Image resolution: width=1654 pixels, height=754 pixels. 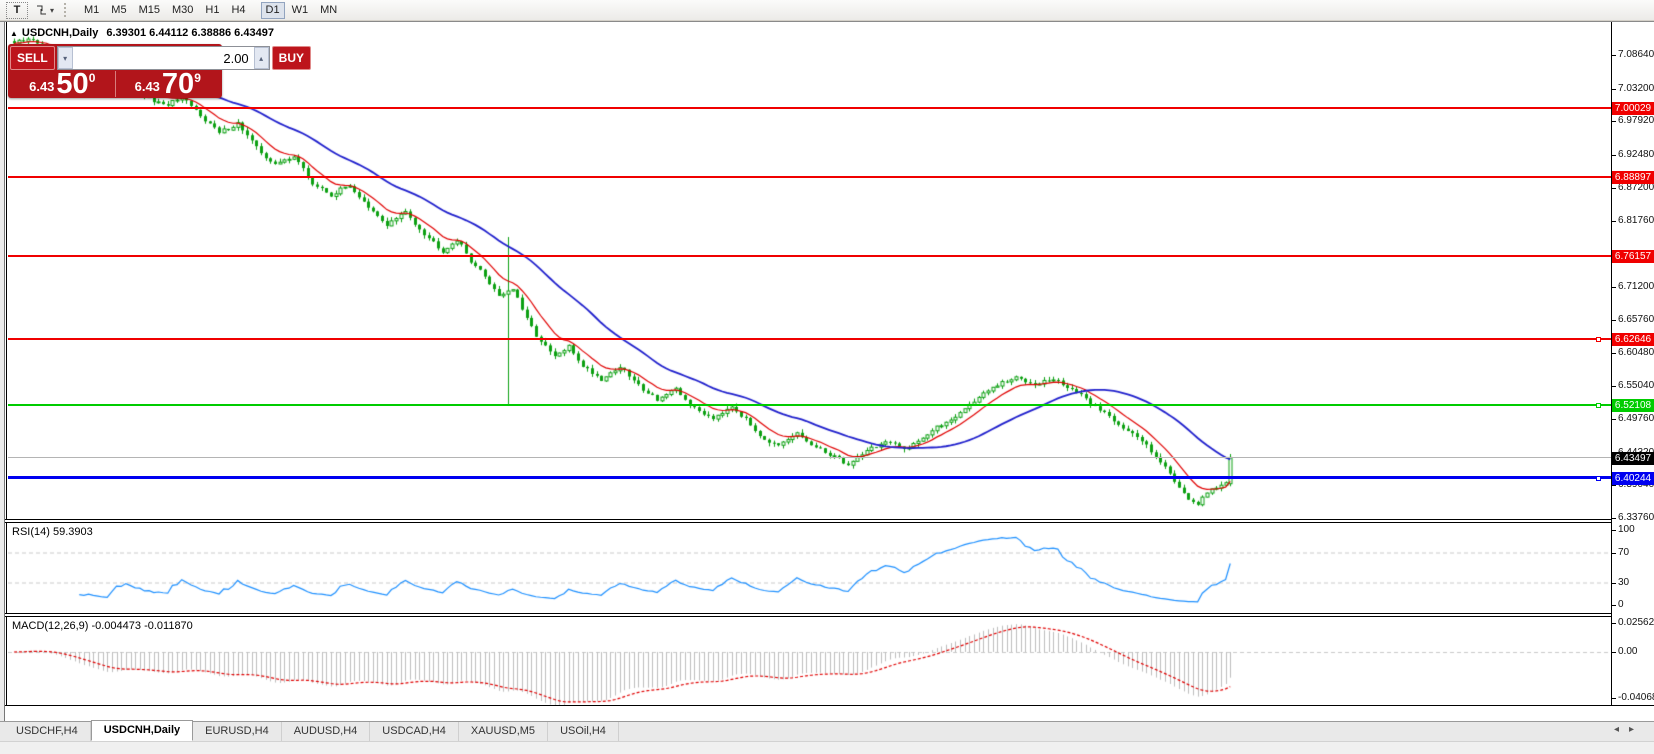 What do you see at coordinates (1636, 698) in the screenshot?
I see `macd-tick-label: -0.040687` at bounding box center [1636, 698].